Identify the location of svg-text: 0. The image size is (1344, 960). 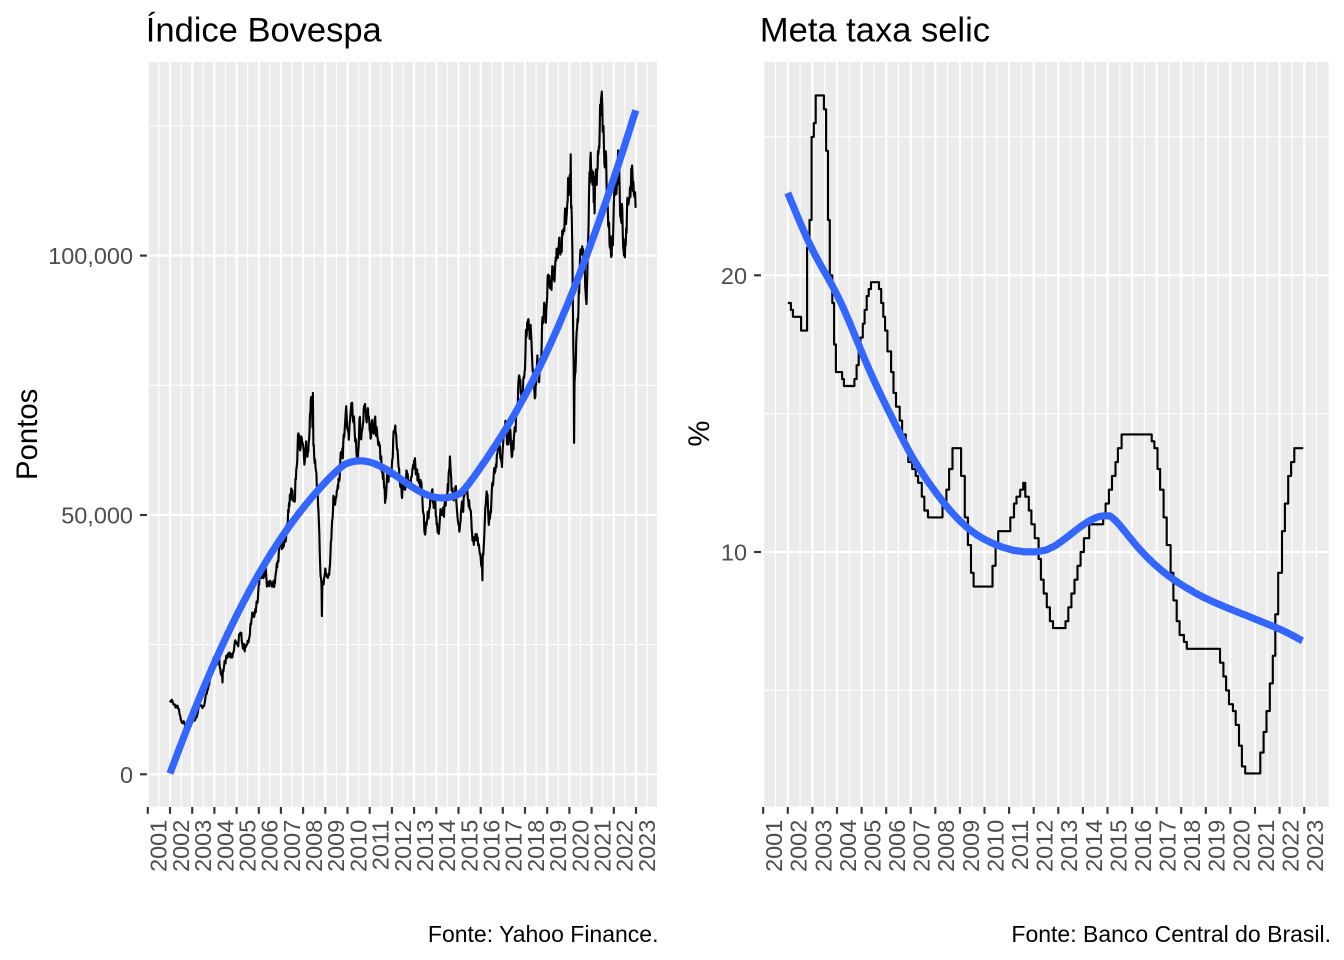
(126, 775).